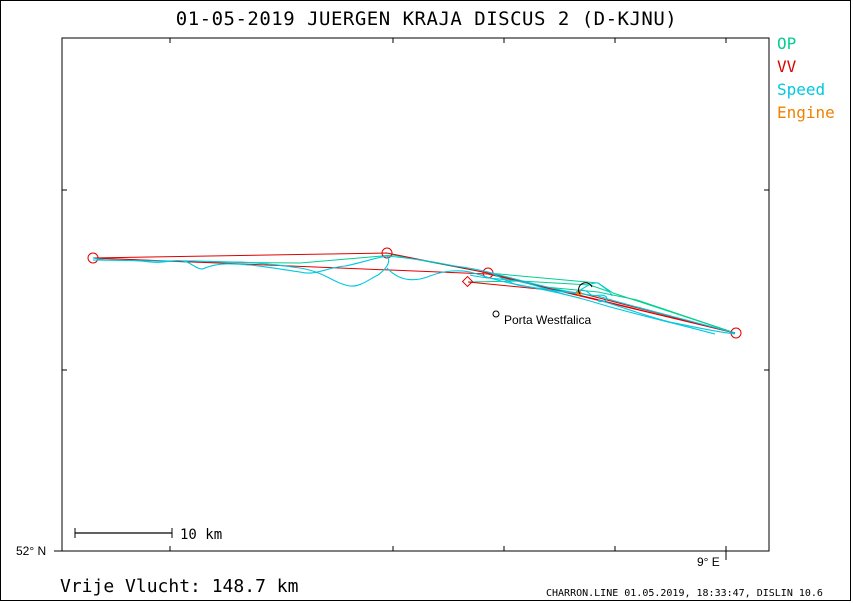  I want to click on legend-engine: Engine, so click(806, 112).